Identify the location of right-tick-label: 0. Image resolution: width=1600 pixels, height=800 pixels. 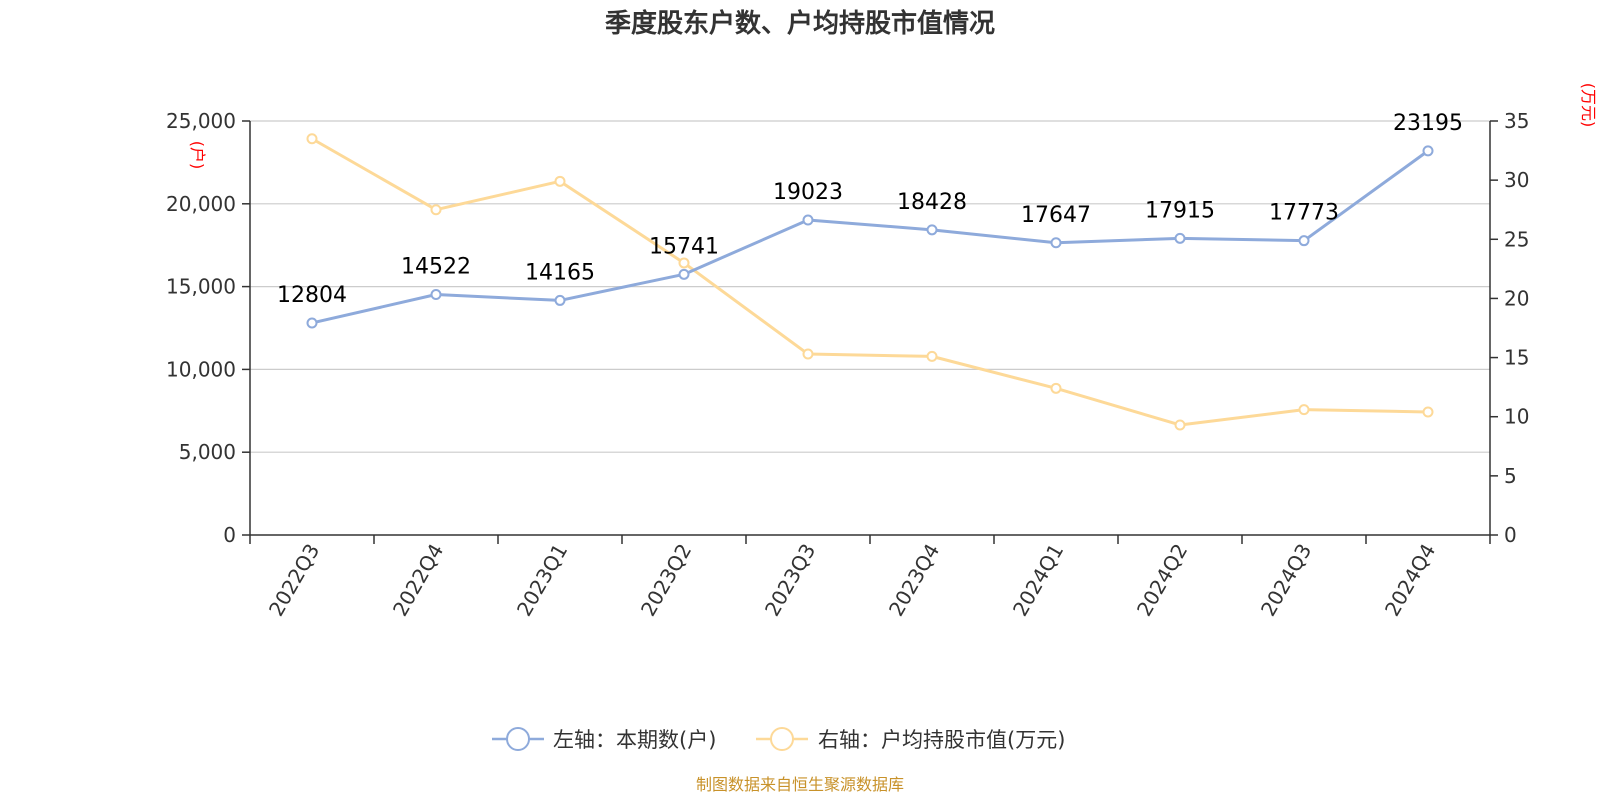
(1510, 535).